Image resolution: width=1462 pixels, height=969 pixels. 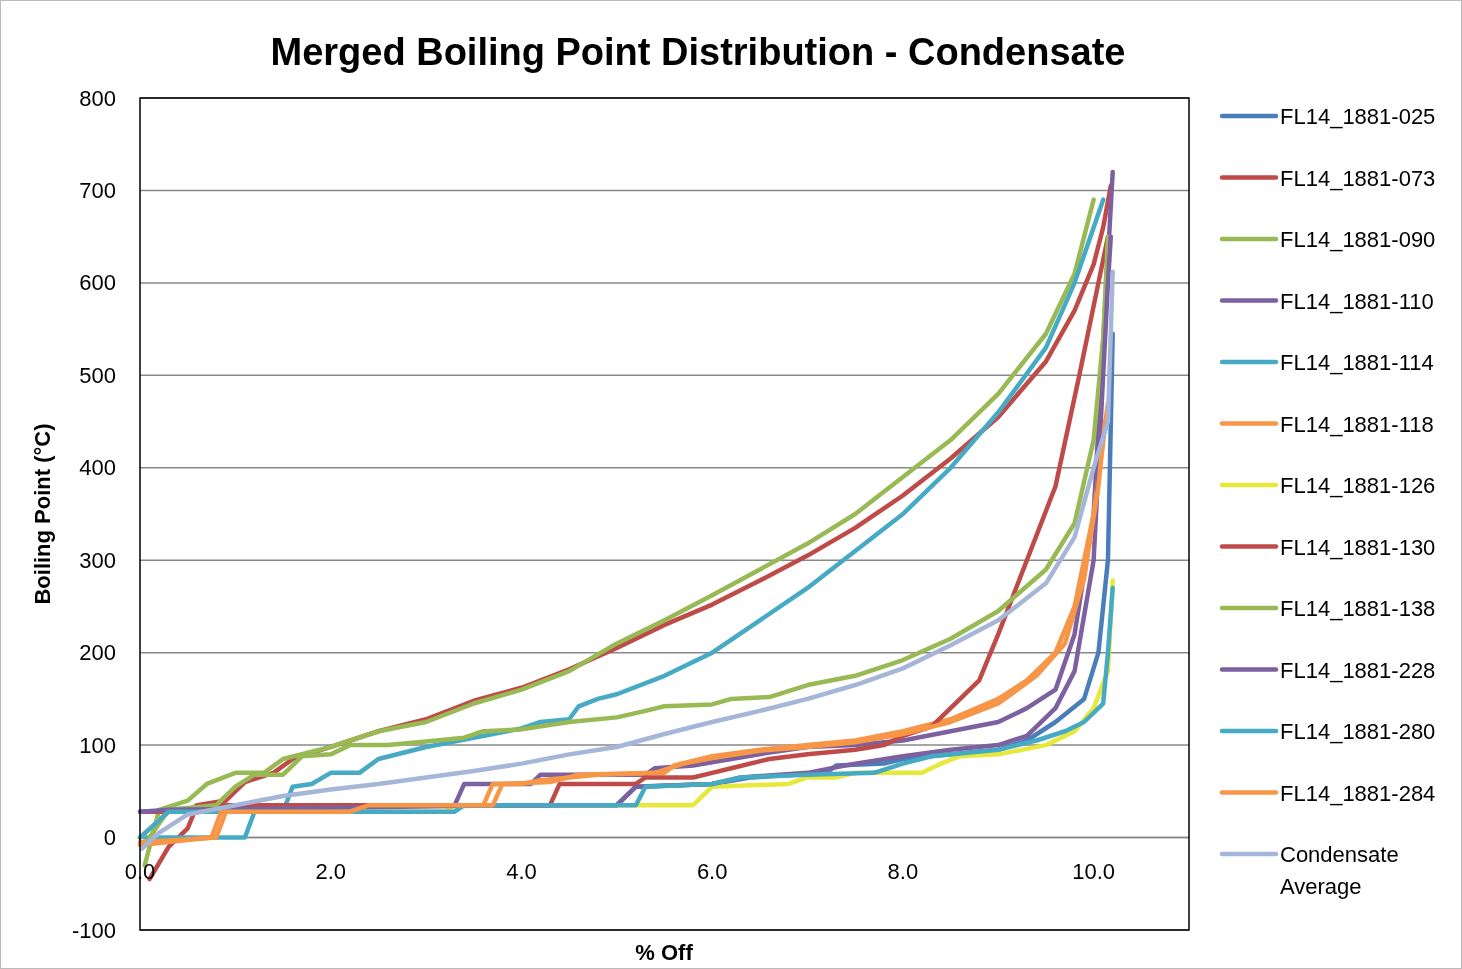 What do you see at coordinates (93, 930) in the screenshot?
I see `y-tick-label: -100` at bounding box center [93, 930].